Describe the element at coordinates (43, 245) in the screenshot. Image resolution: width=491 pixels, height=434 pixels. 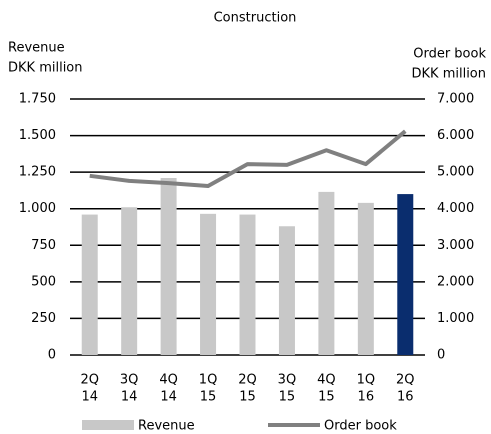
I see `y-tick-label: 750` at that location.